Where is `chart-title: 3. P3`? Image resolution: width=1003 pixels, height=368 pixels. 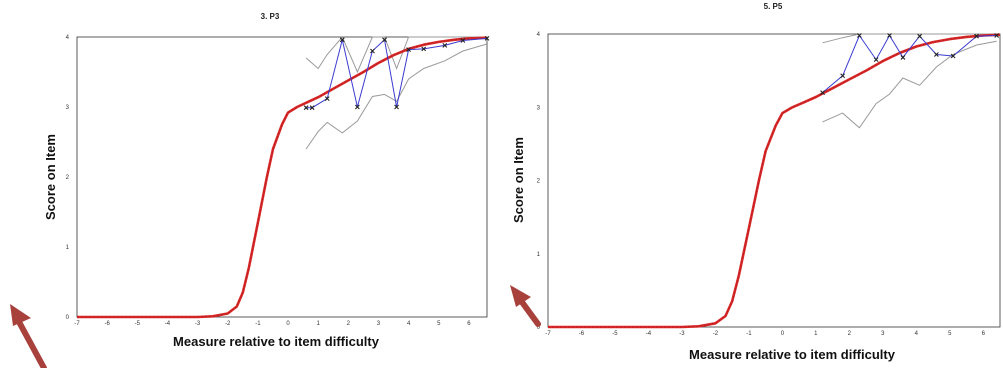
chart-title: 3. P3 is located at coordinates (270, 16).